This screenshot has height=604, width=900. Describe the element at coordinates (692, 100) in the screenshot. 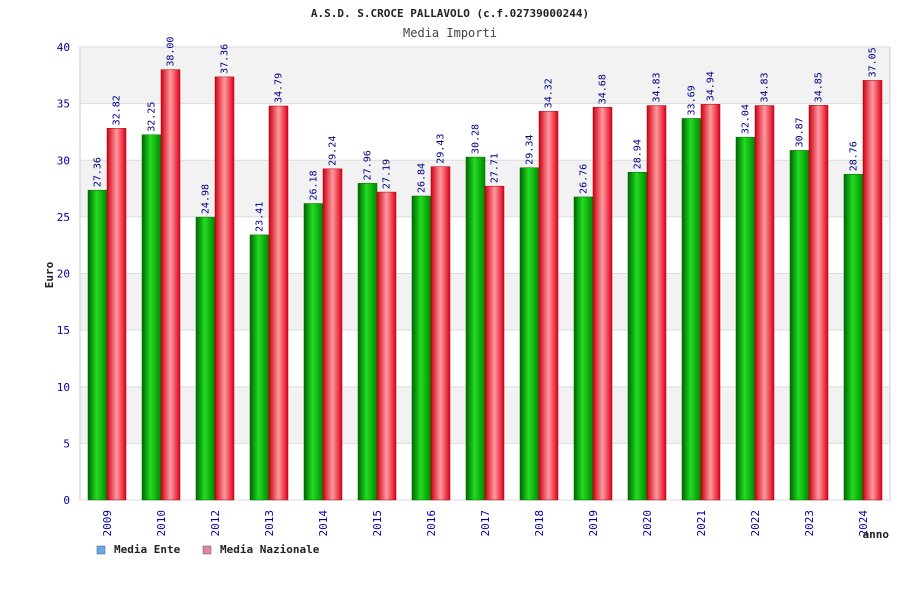

I see `data-label: 33.69` at that location.